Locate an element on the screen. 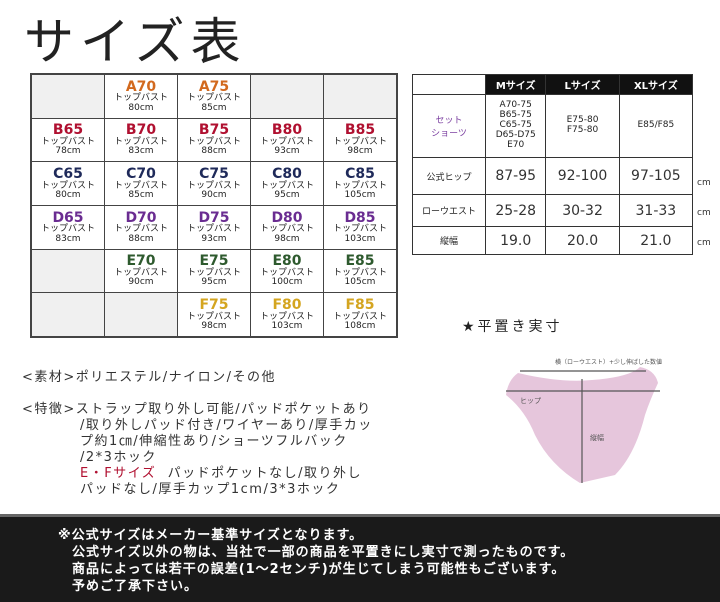 This screenshot has height=602, width=720. features-line: /取り外しパッド付き/ワイヤーあり/厚手カッ is located at coordinates (226, 425).